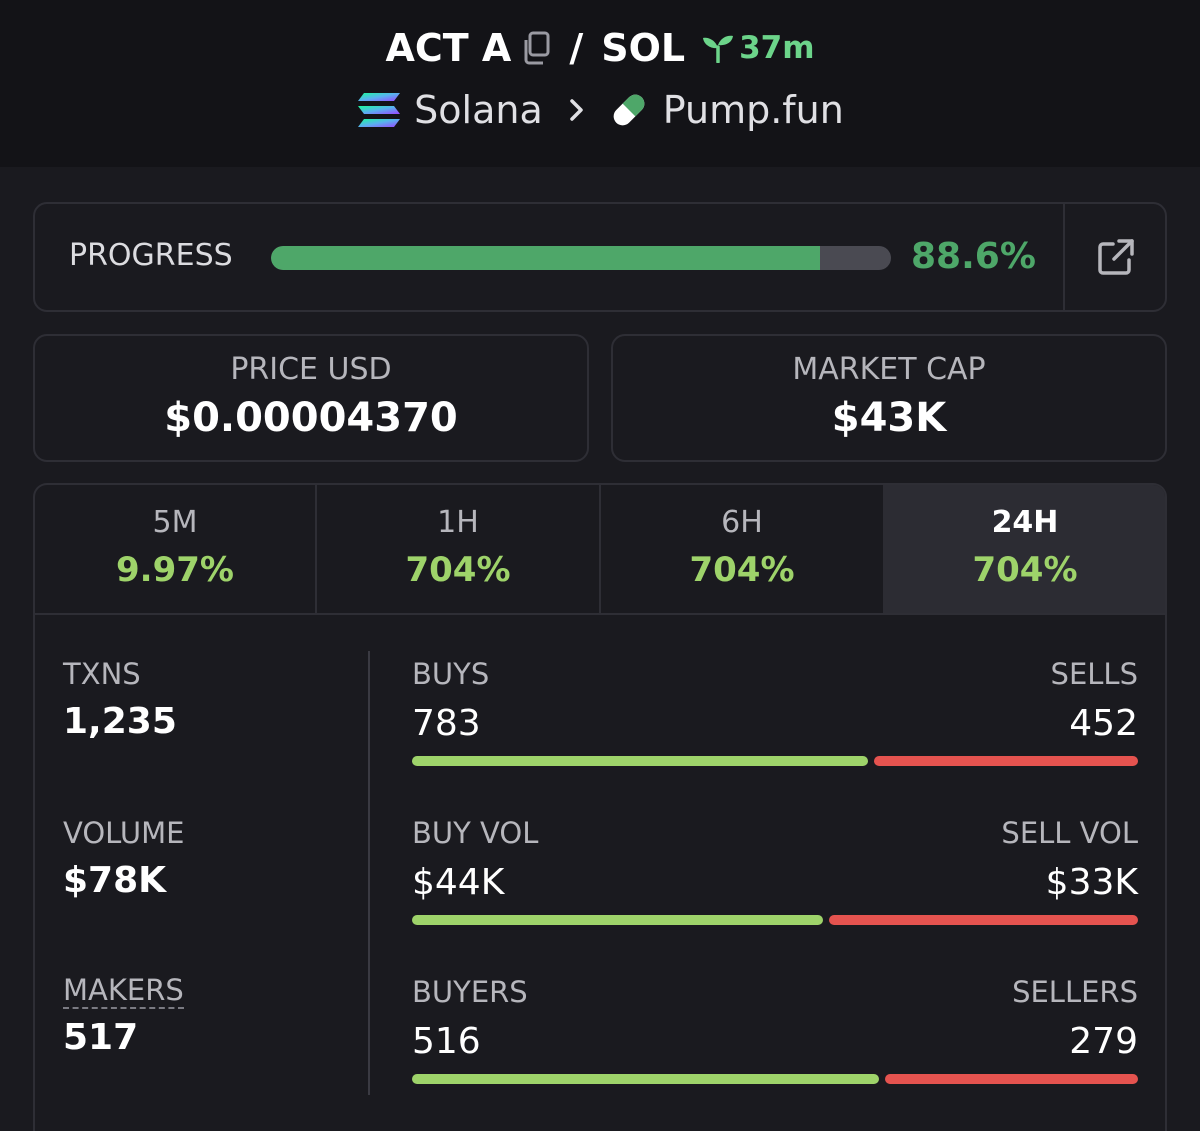  I want to click on buy-sell-volume-ratio: BUY VOL SELL VOL $44K $33K, so click(775, 870).